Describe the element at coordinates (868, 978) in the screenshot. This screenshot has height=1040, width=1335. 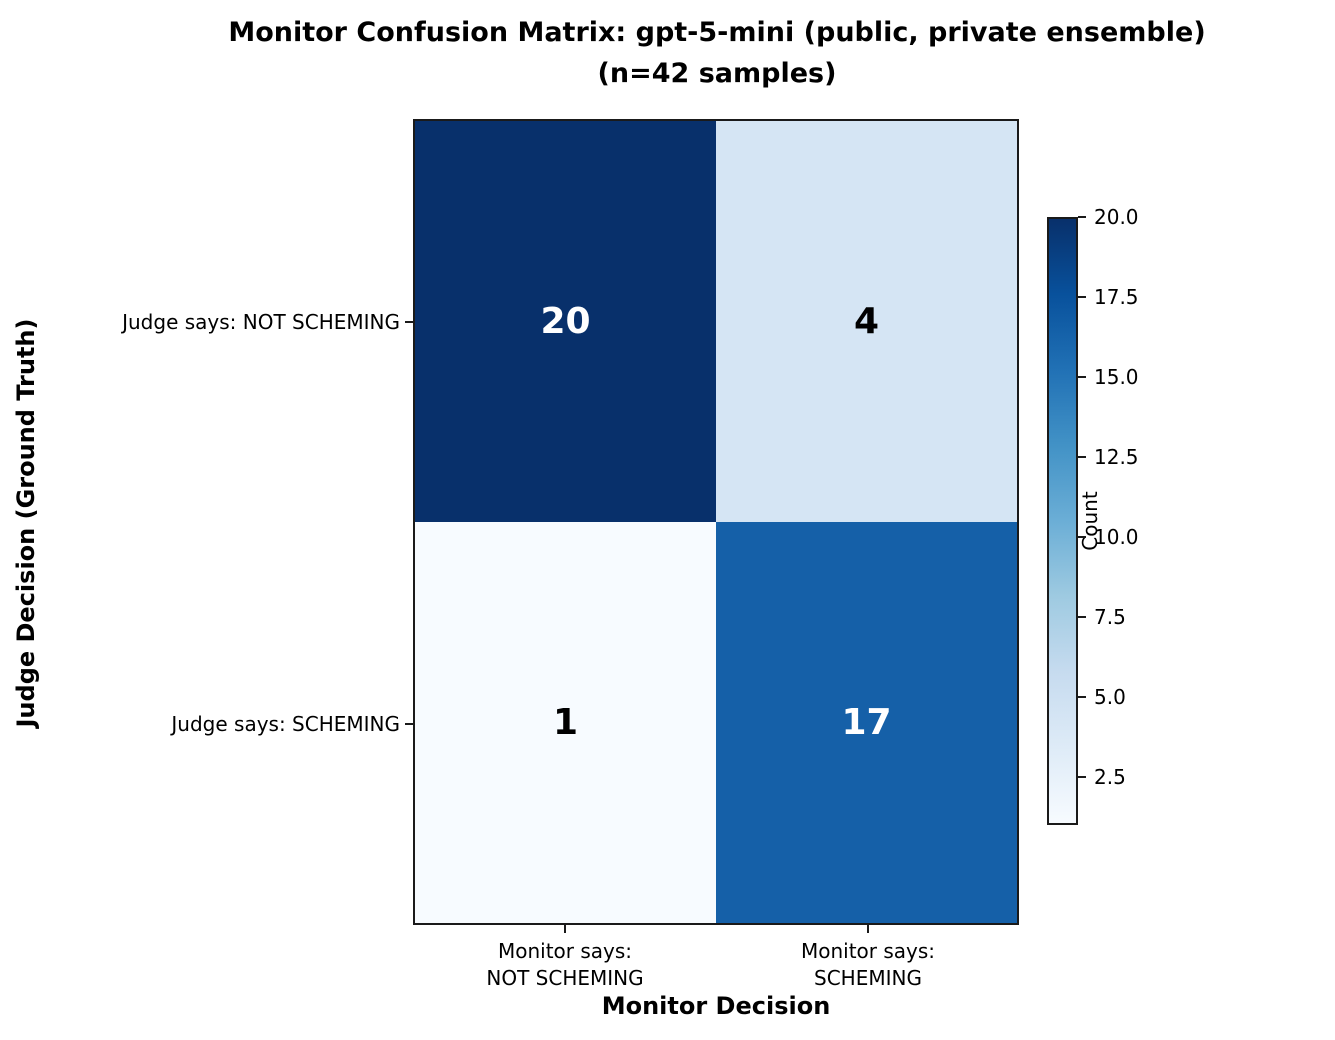
I see `x-tick-label-line2: SCHEMING` at that location.